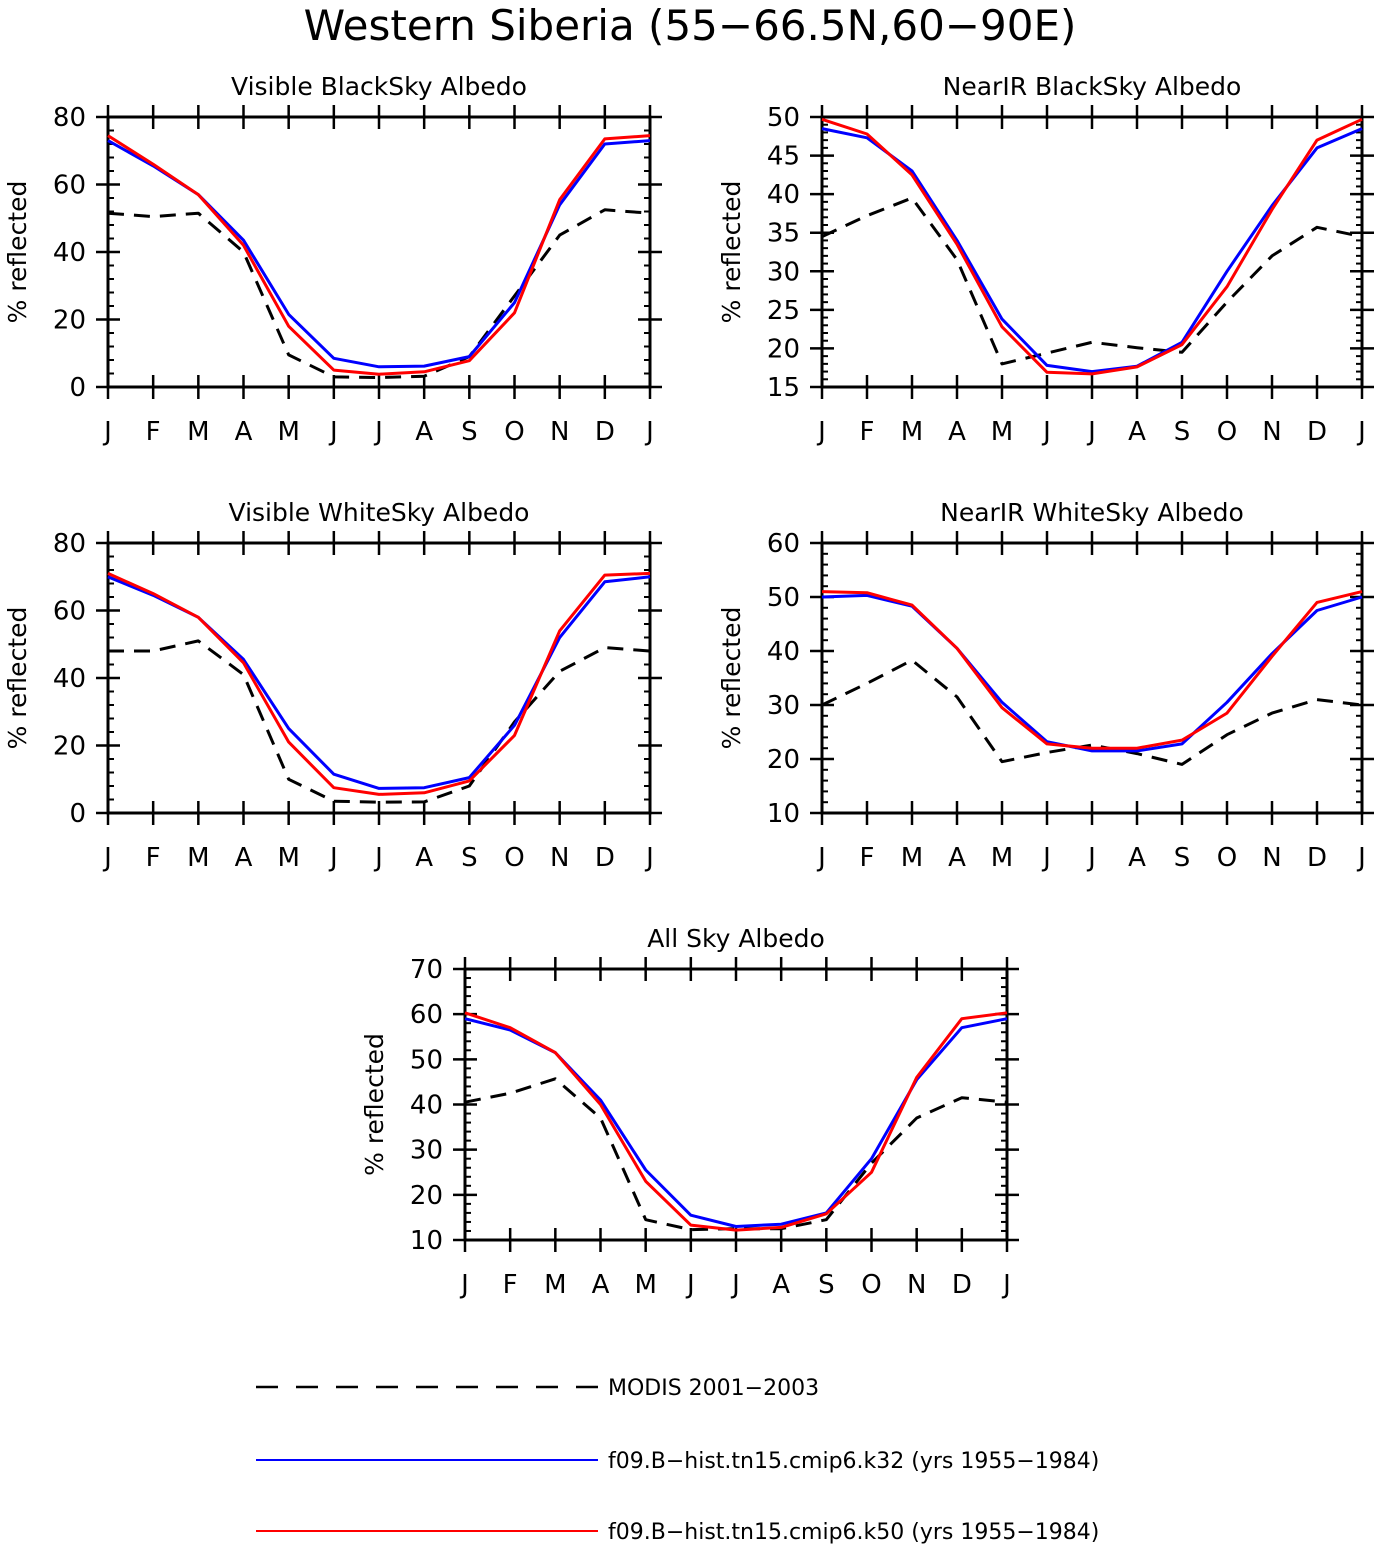 This screenshot has height=1545, width=1378. I want to click on y-tick-label: 70, so click(426, 970).